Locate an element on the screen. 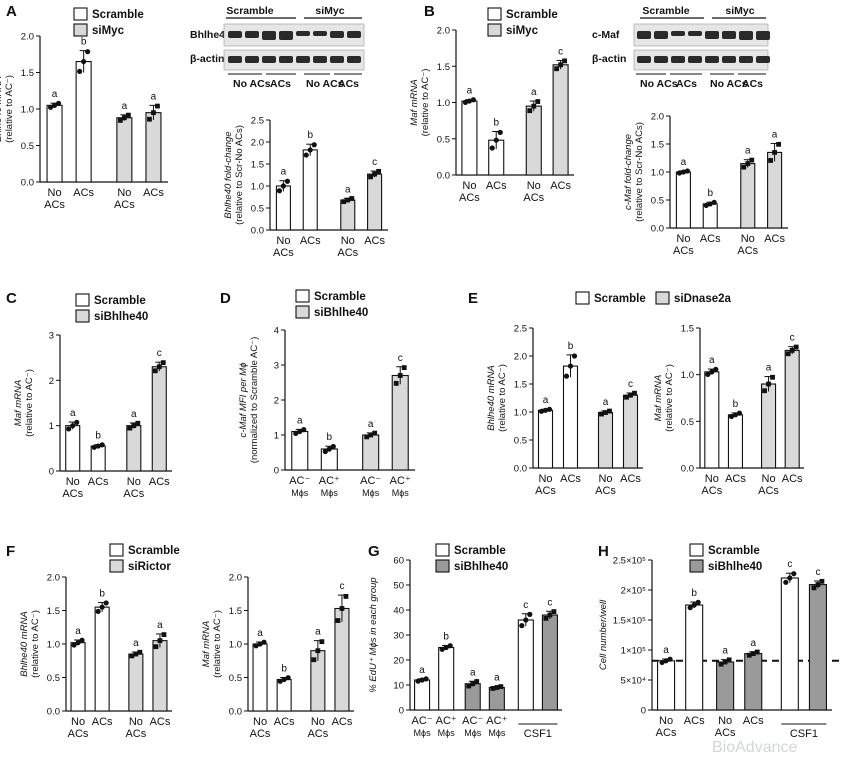 This screenshot has height=759, width=852. y-tick-label: 5×10⁴ is located at coordinates (633, 681).